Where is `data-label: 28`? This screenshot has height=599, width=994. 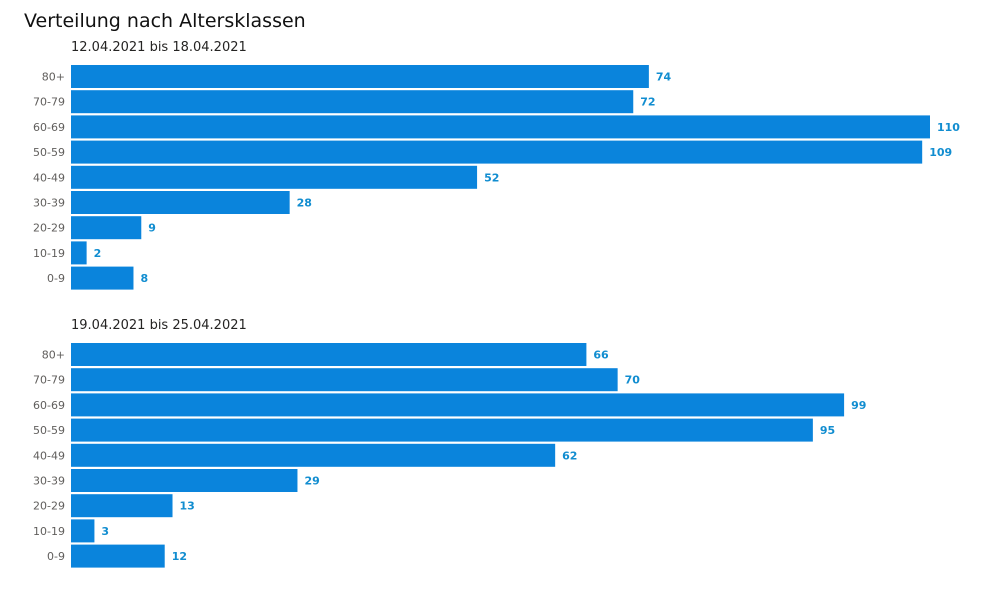 data-label: 28 is located at coordinates (304, 203).